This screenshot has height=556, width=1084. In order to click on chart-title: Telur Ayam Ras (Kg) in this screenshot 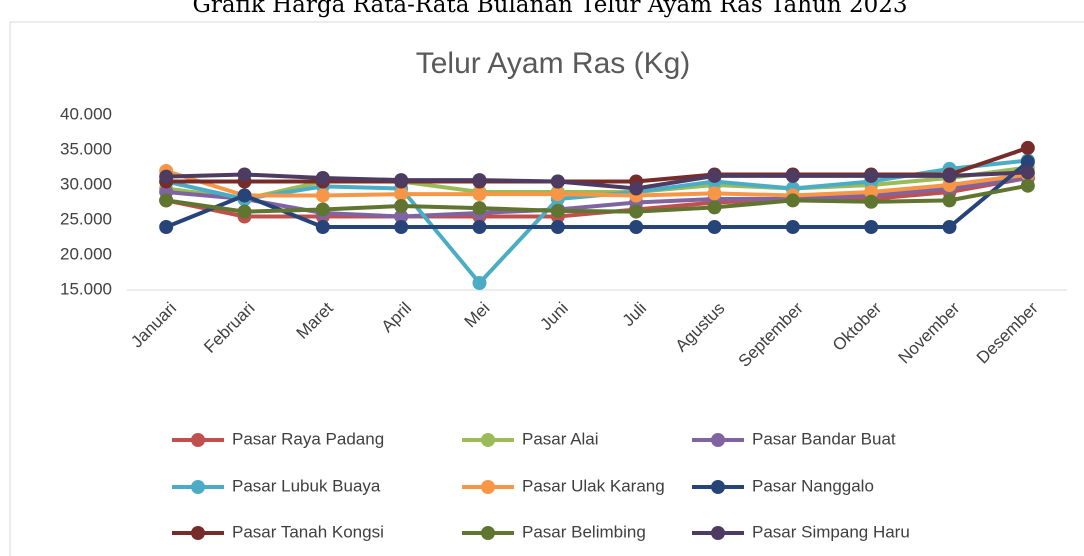, I will do `click(553, 63)`.